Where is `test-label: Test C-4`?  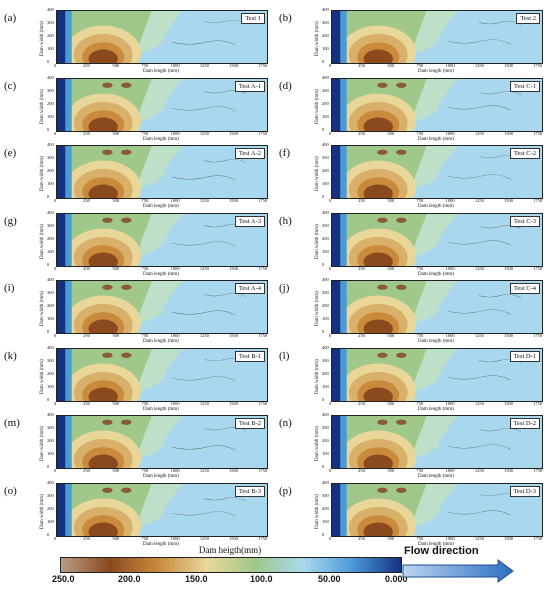
test-label: Test C-4 is located at coordinates (524, 288).